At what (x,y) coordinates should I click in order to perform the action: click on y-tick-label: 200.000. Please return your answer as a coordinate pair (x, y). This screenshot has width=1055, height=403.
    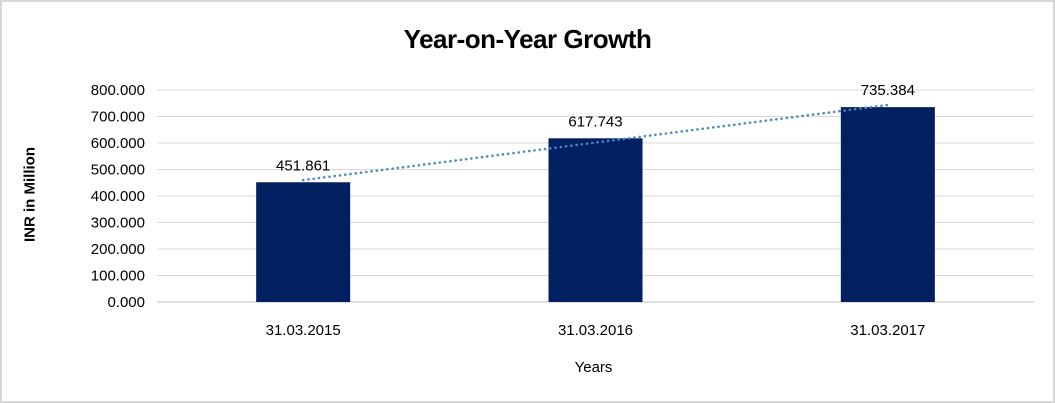
    Looking at the image, I should click on (118, 249).